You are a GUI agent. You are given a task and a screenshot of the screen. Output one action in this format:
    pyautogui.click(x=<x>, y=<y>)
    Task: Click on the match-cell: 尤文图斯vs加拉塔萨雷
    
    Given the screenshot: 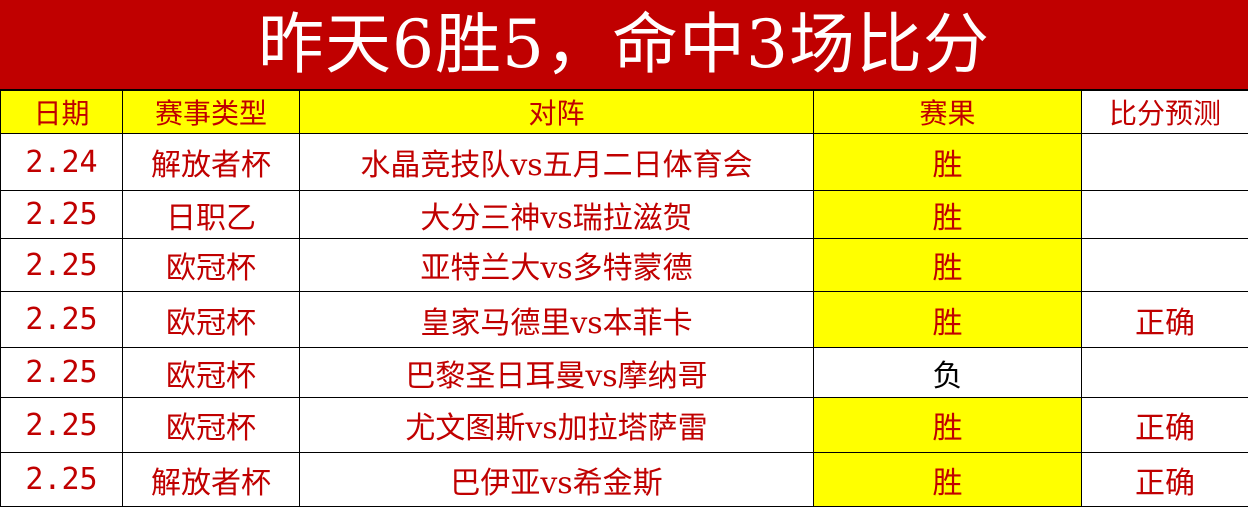 What is the action you would take?
    pyautogui.click(x=557, y=425)
    